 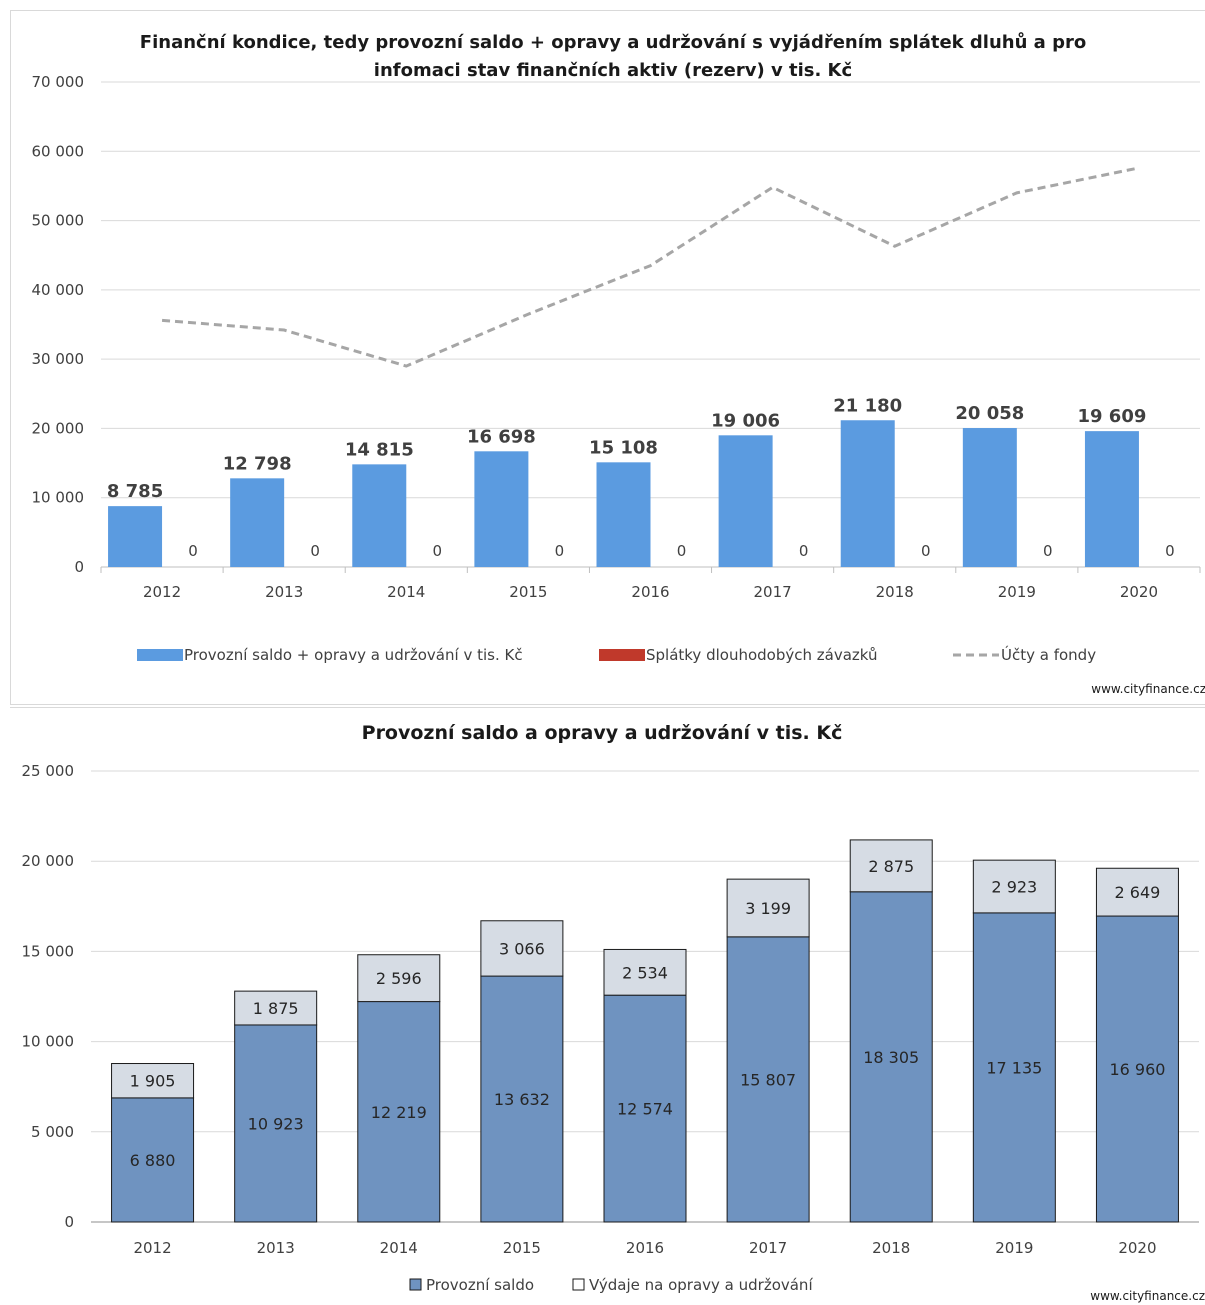 What do you see at coordinates (1137, 1248) in the screenshot?
I see `chart2-x-tick: 2020` at bounding box center [1137, 1248].